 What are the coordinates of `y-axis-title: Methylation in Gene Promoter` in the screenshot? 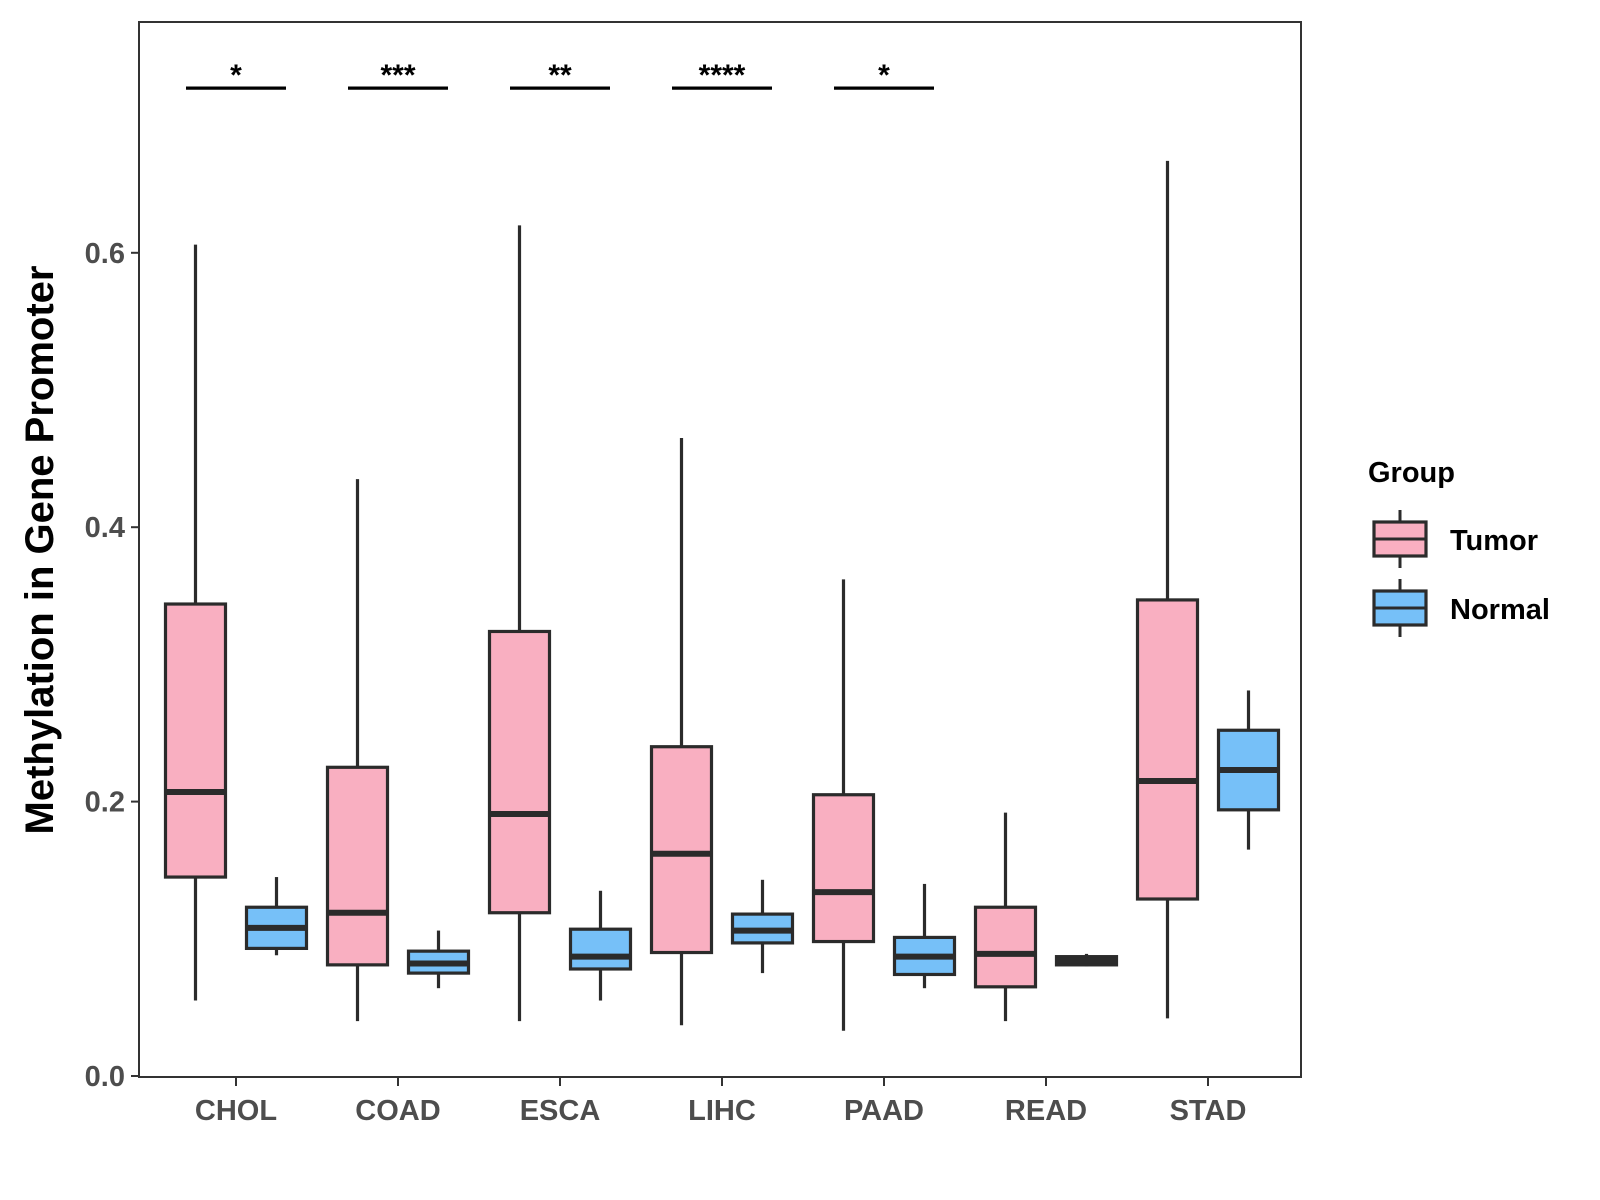 It's located at (40, 550).